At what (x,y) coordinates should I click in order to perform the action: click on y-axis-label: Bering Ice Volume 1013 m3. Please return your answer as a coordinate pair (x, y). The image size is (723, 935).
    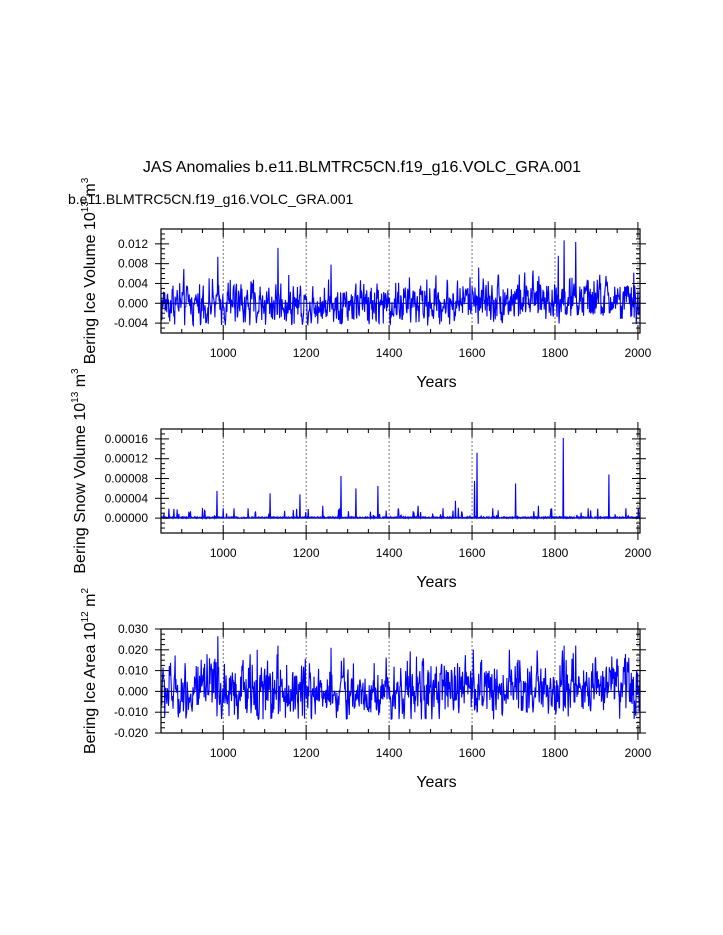
    Looking at the image, I should click on (89, 270).